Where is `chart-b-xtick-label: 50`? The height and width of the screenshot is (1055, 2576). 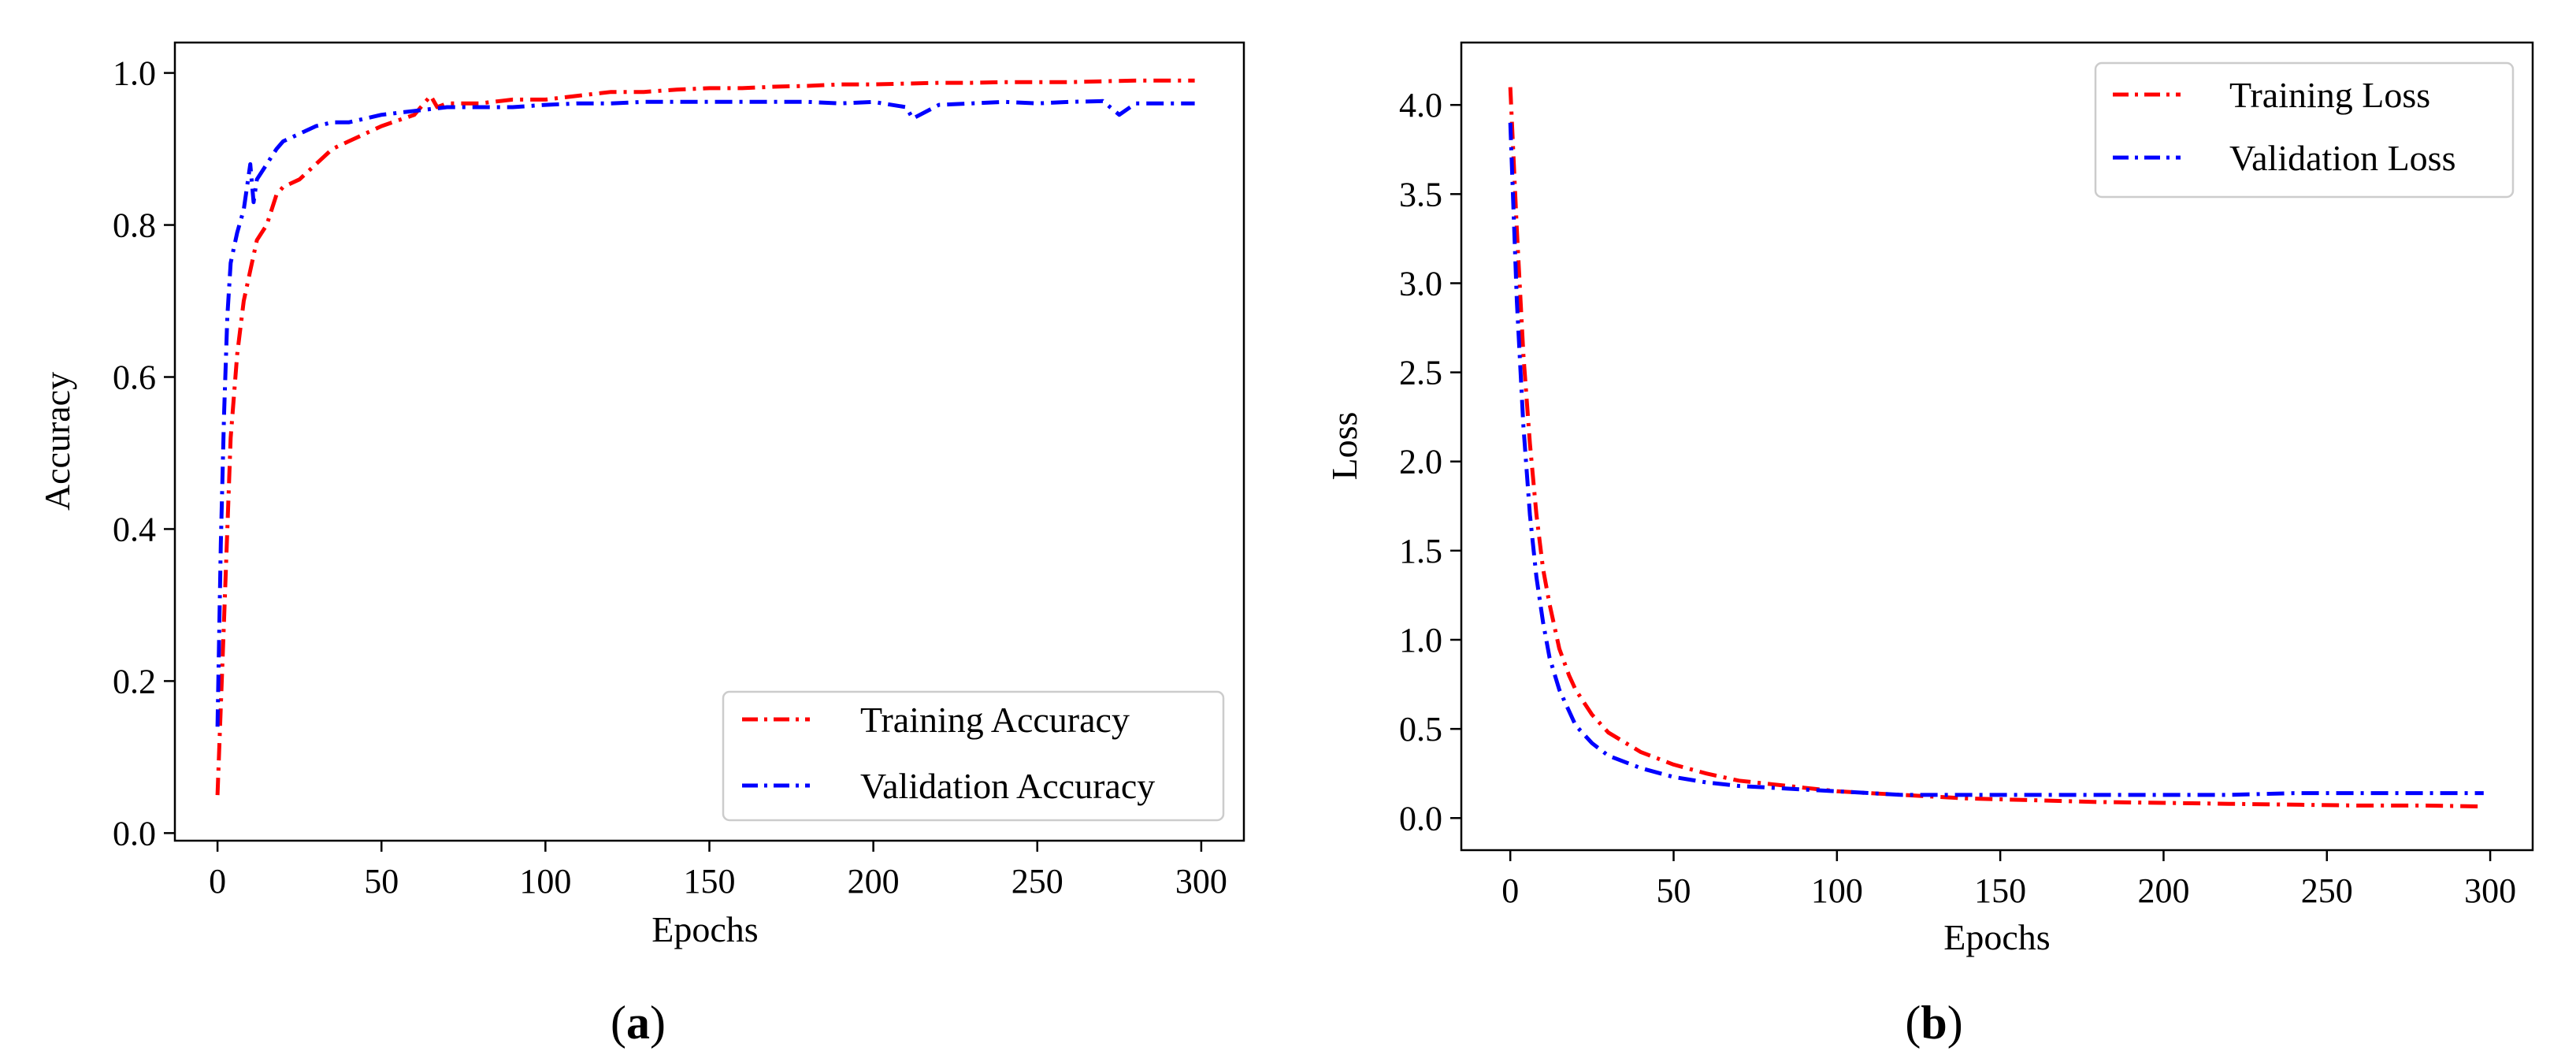
chart-b-xtick-label: 50 is located at coordinates (1674, 890).